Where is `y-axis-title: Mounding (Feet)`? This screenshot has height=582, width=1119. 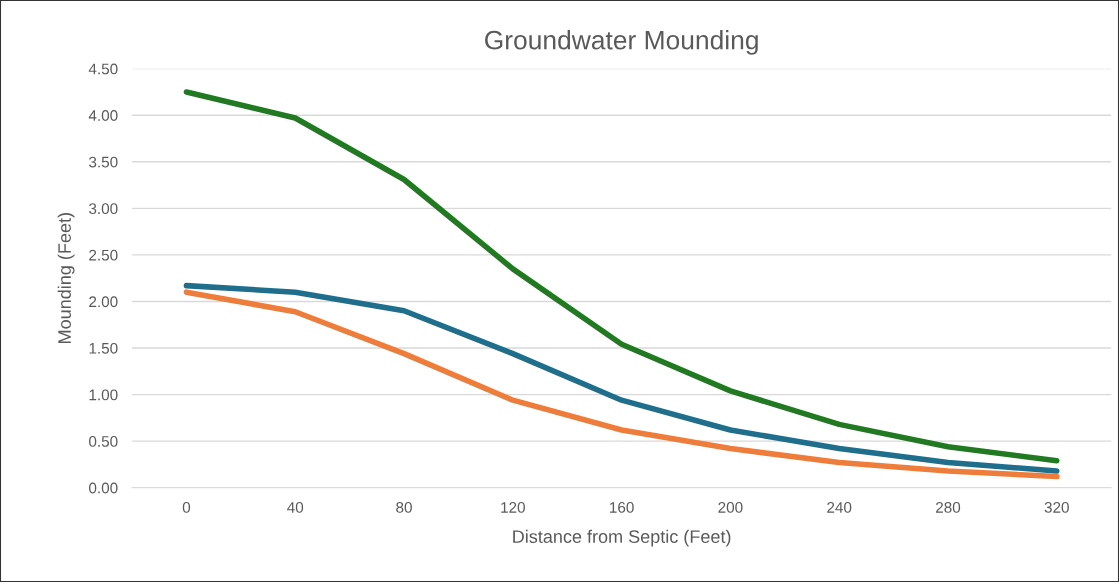 y-axis-title: Mounding (Feet) is located at coordinates (66, 278).